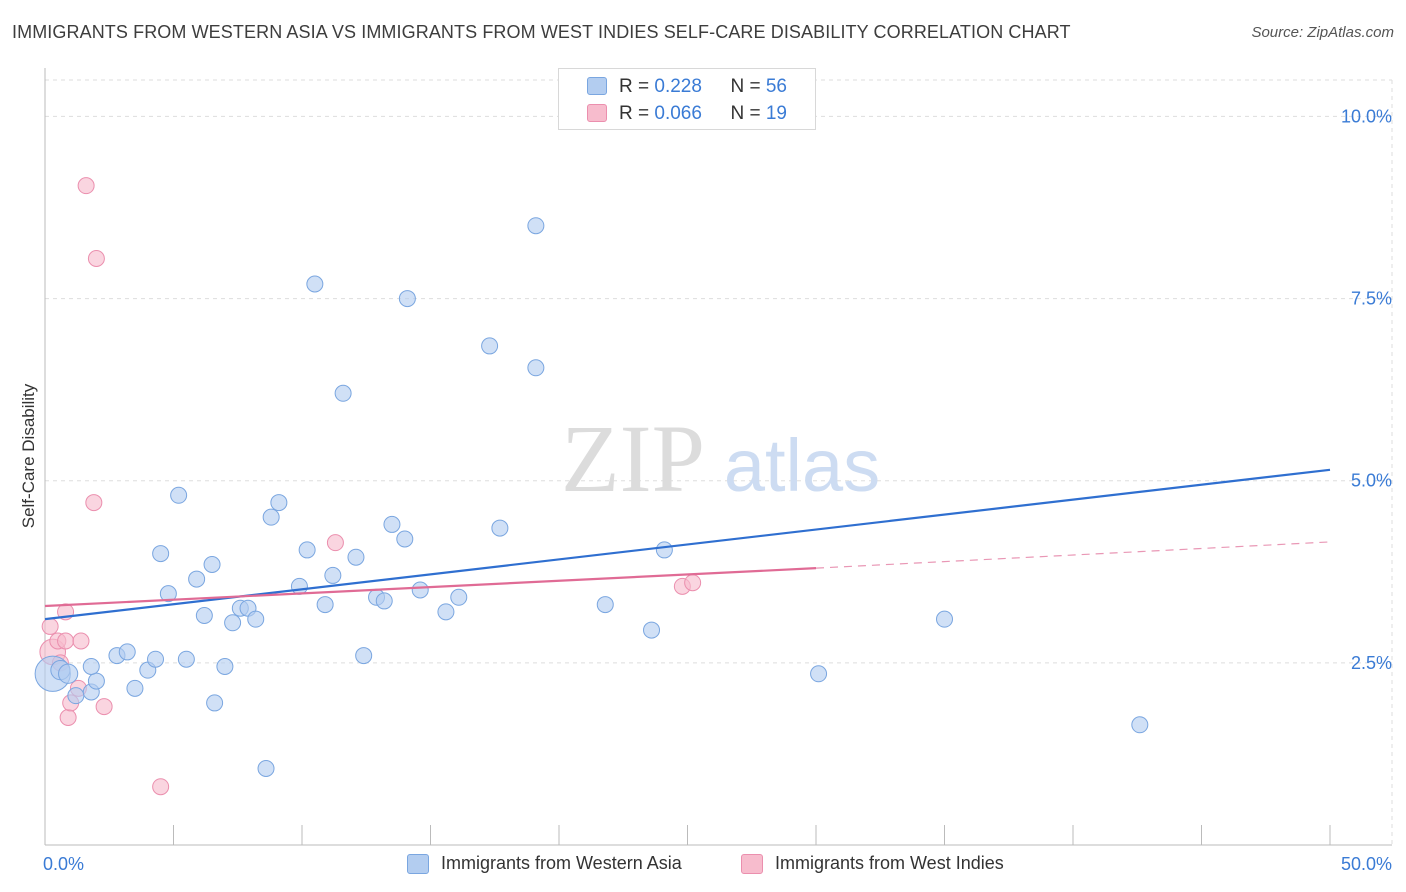 This screenshot has height=892, width=1406. I want to click on correlation-legend: R = 0.228 N = 56 R = 0.066 N = 19, so click(687, 99).